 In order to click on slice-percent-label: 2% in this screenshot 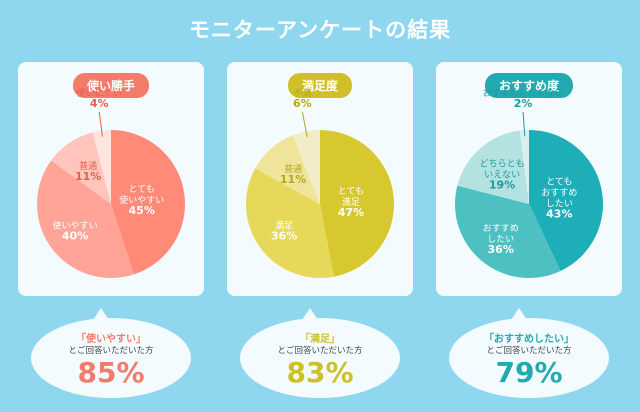, I will do `click(523, 103)`.